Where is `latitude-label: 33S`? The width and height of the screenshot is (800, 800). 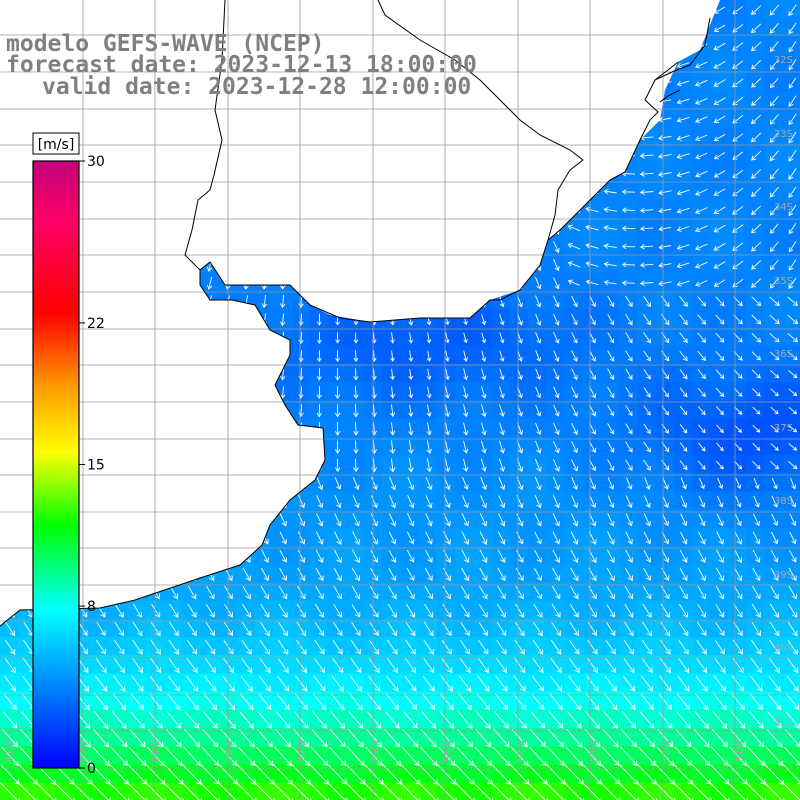 latitude-label: 33S is located at coordinates (783, 134).